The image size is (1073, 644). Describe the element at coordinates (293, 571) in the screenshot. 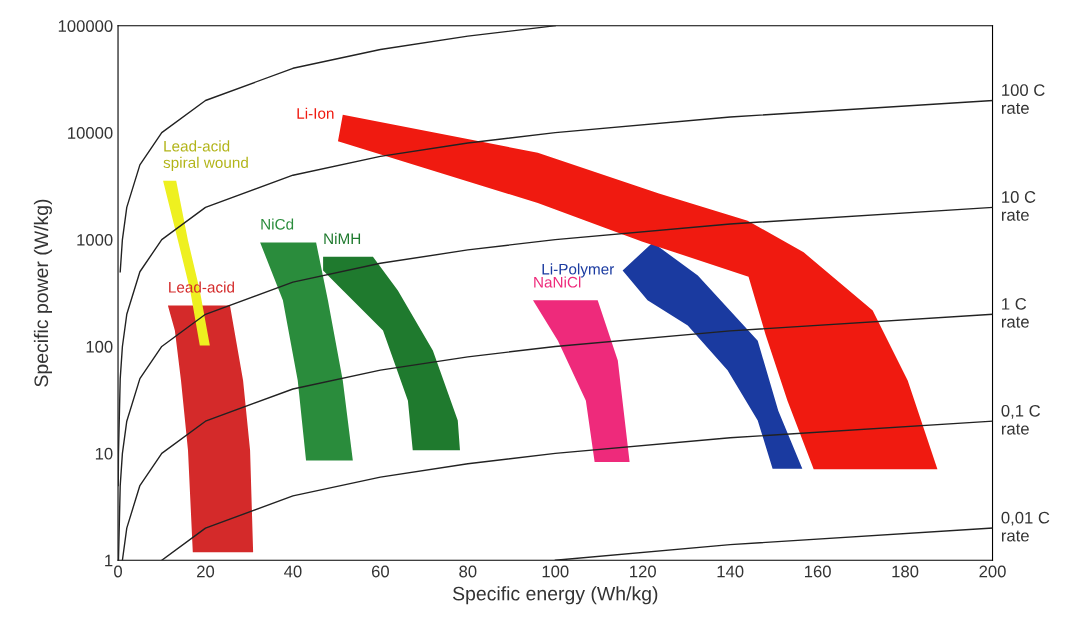

I see `x-tick-label: 40` at that location.